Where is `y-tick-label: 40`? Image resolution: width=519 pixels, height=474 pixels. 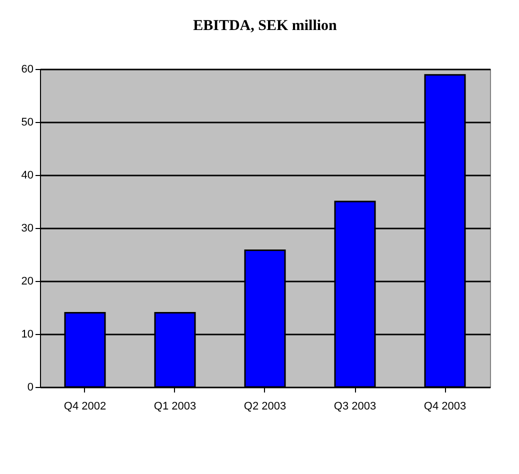
y-tick-label: 40 is located at coordinates (27, 176).